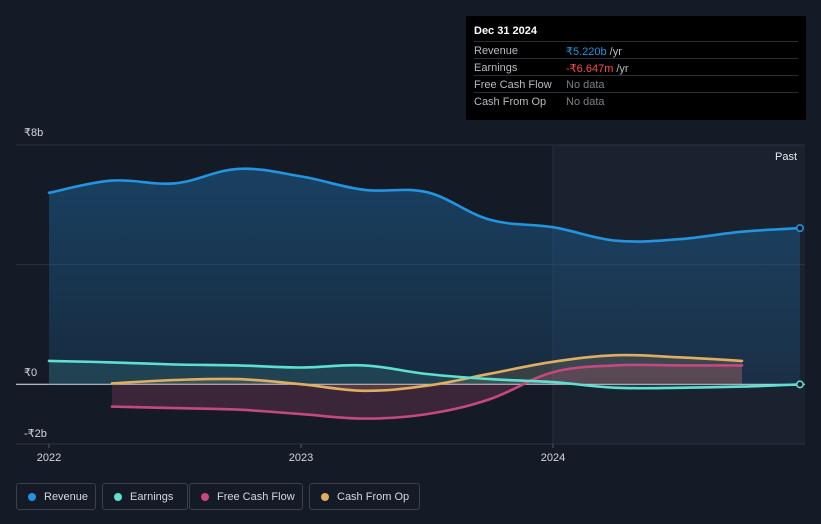  Describe the element at coordinates (424, 205) in the screenshot. I see `series-line-revenue` at that location.